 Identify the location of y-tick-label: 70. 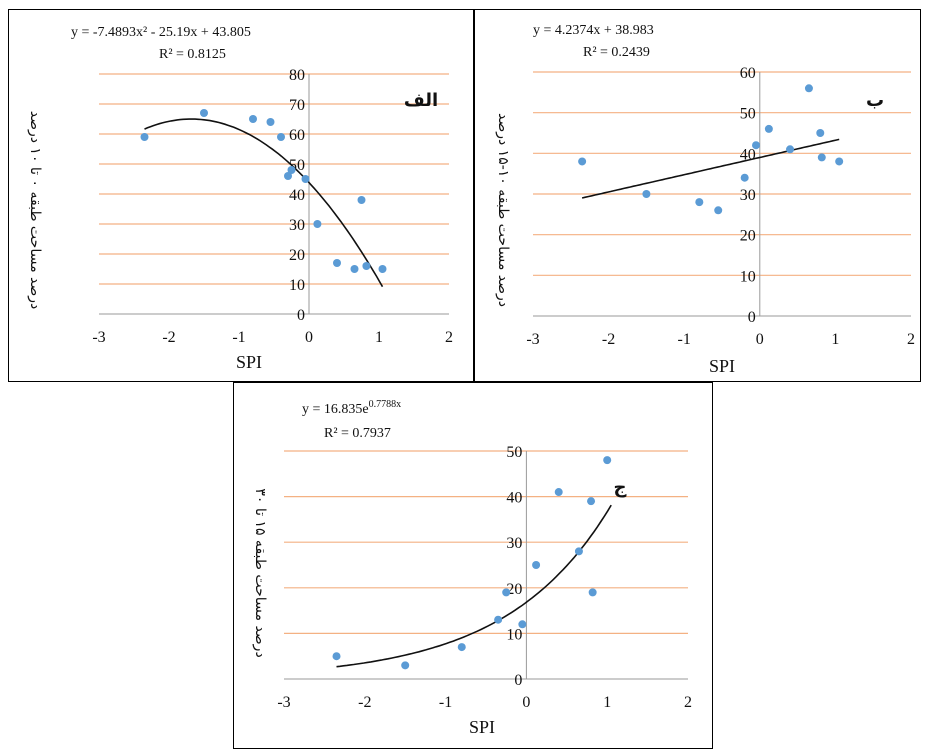
(297, 105).